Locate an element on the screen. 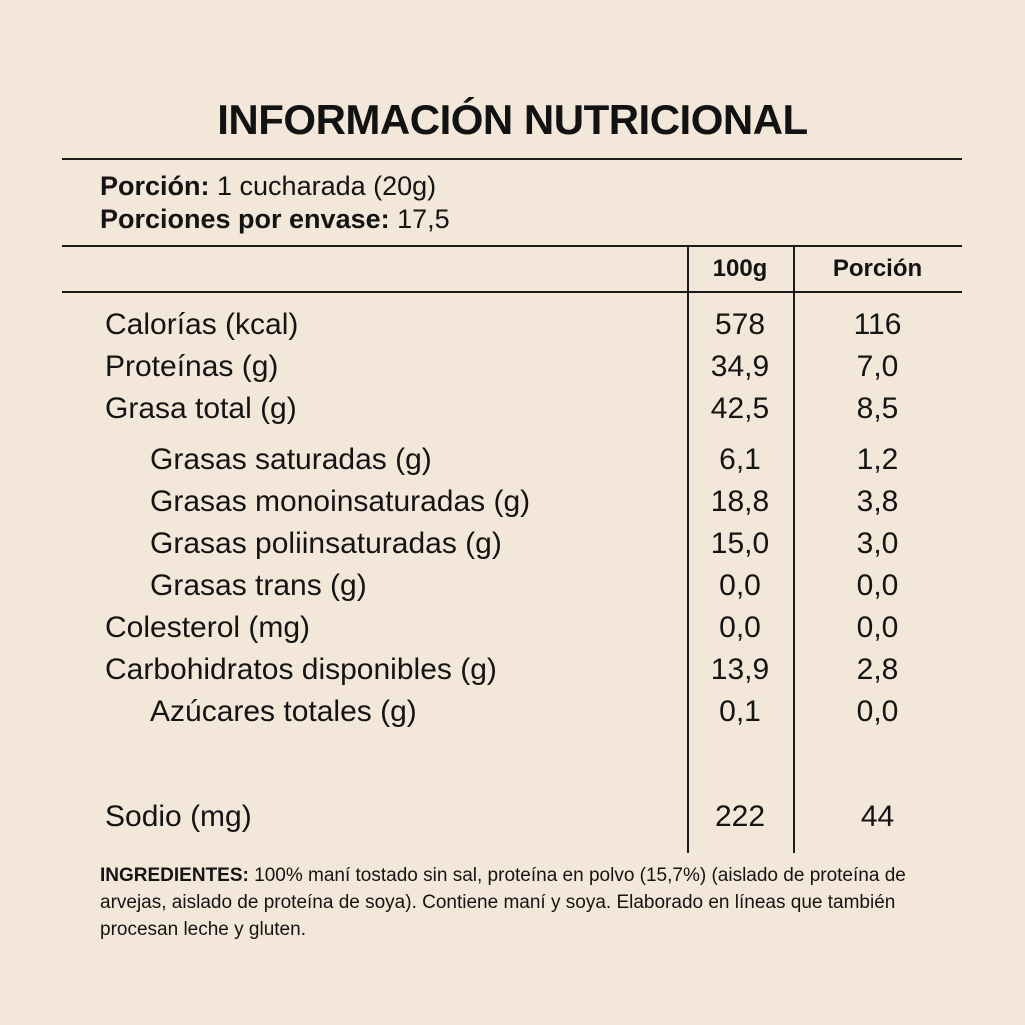 The width and height of the screenshot is (1025, 1025). value-100g: 42,5 is located at coordinates (740, 408).